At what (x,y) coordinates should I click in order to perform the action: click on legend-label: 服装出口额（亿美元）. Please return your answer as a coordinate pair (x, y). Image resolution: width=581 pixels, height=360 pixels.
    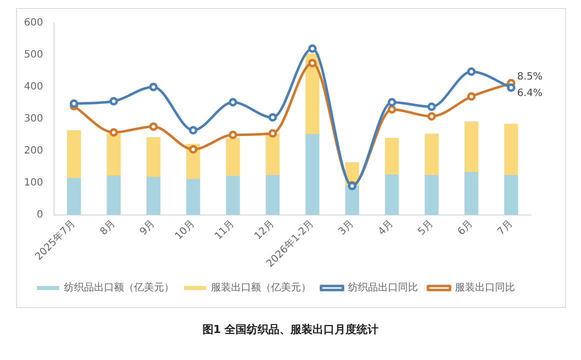
    Looking at the image, I should click on (260, 288).